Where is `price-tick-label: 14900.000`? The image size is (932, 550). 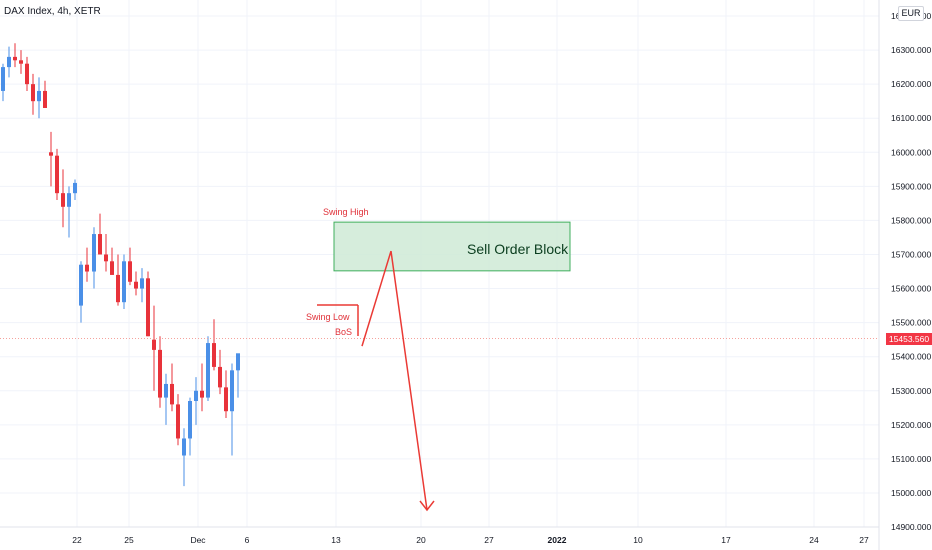
price-tick-label: 14900.000 is located at coordinates (911, 527).